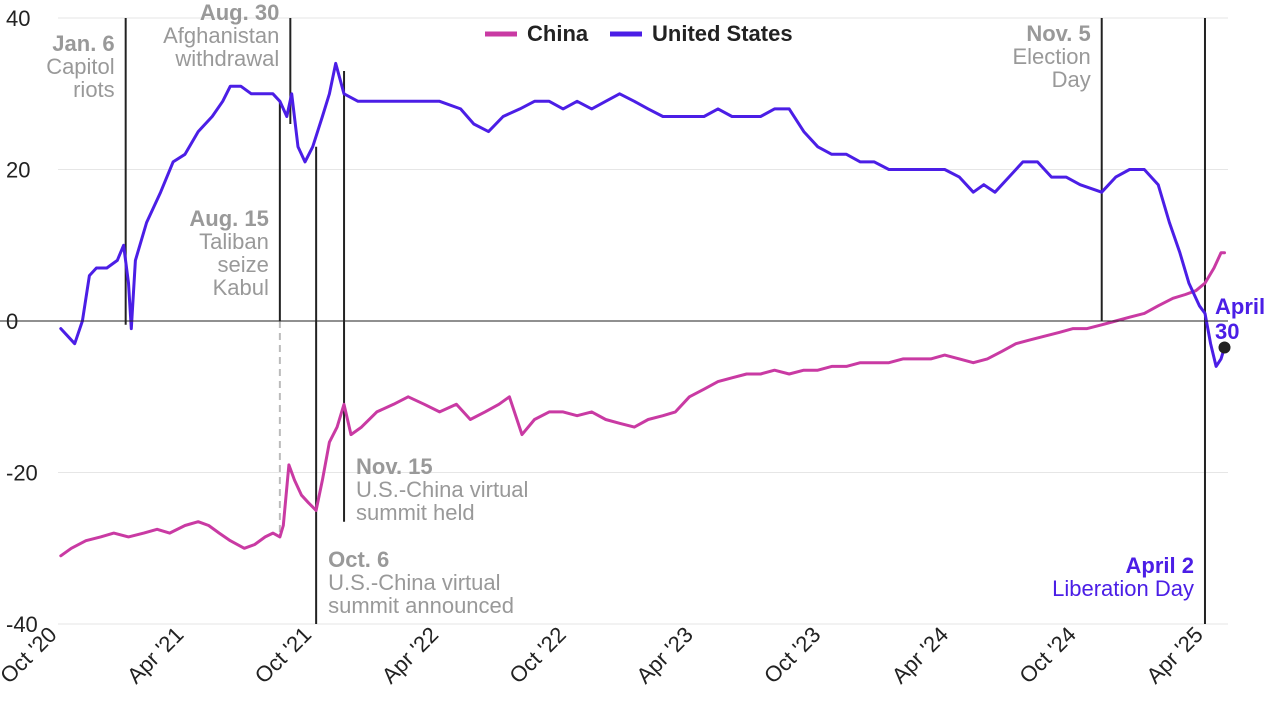 Image resolution: width=1280 pixels, height=720 pixels. Describe the element at coordinates (22, 473) in the screenshot. I see `y-tick-label: -20` at that location.